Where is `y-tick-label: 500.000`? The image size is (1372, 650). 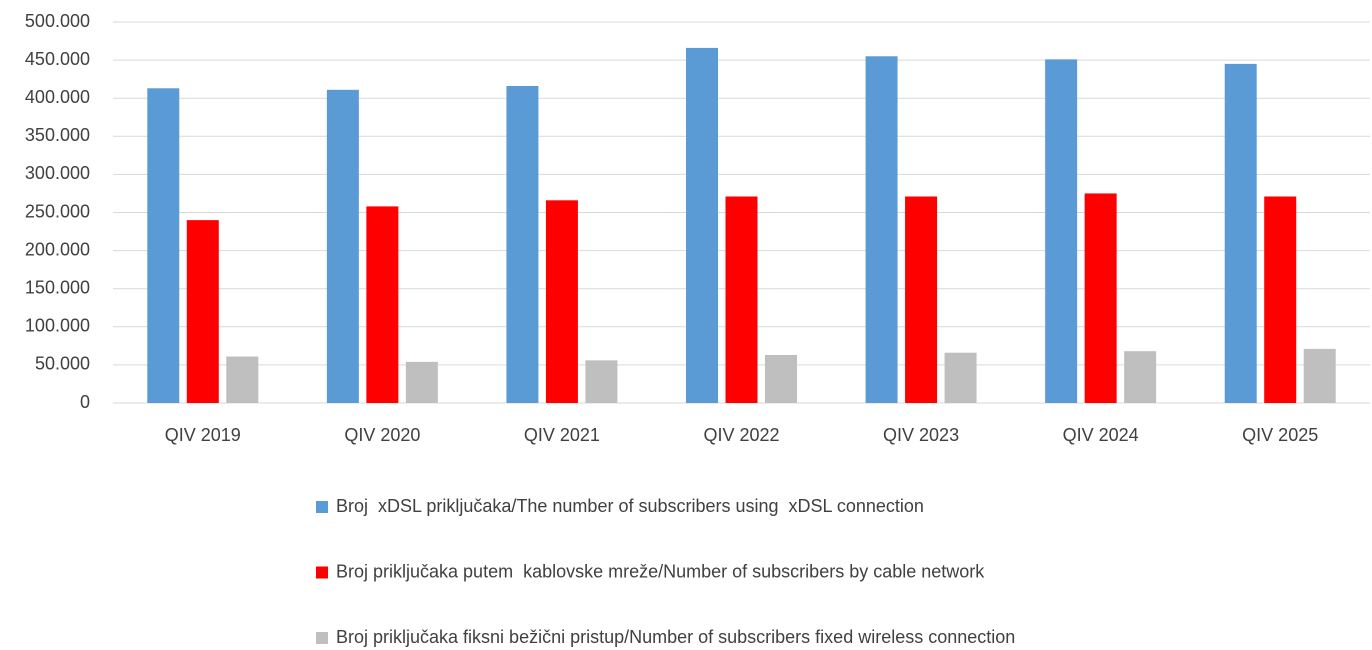
y-tick-label: 500.000 is located at coordinates (57, 21).